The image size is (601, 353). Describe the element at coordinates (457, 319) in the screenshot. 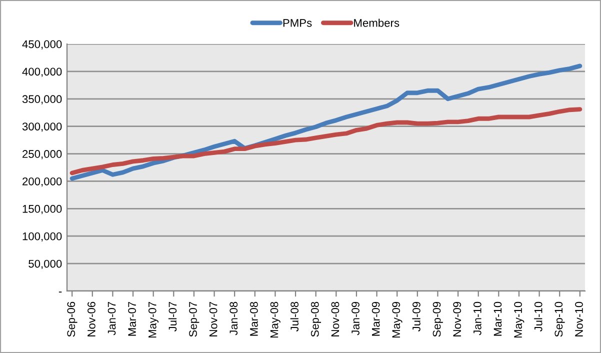

I see `x-tick-label: Nov-09` at that location.